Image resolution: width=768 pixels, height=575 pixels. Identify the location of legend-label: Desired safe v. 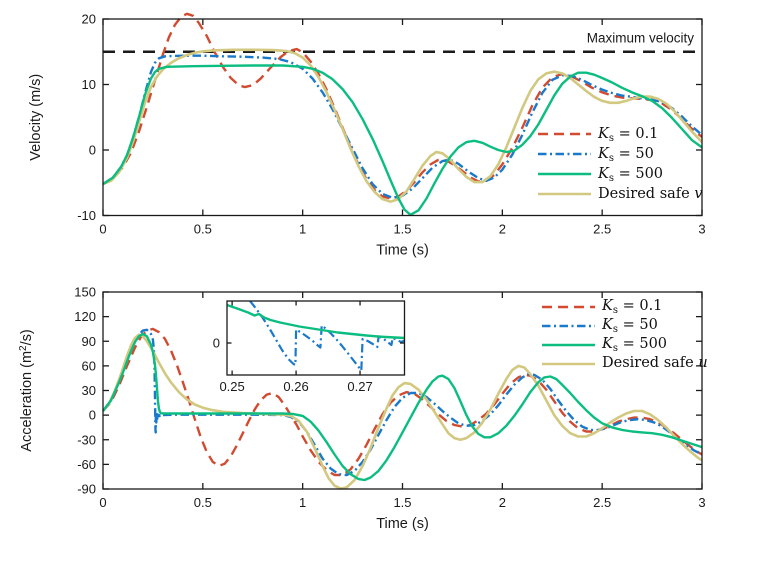
(650, 193).